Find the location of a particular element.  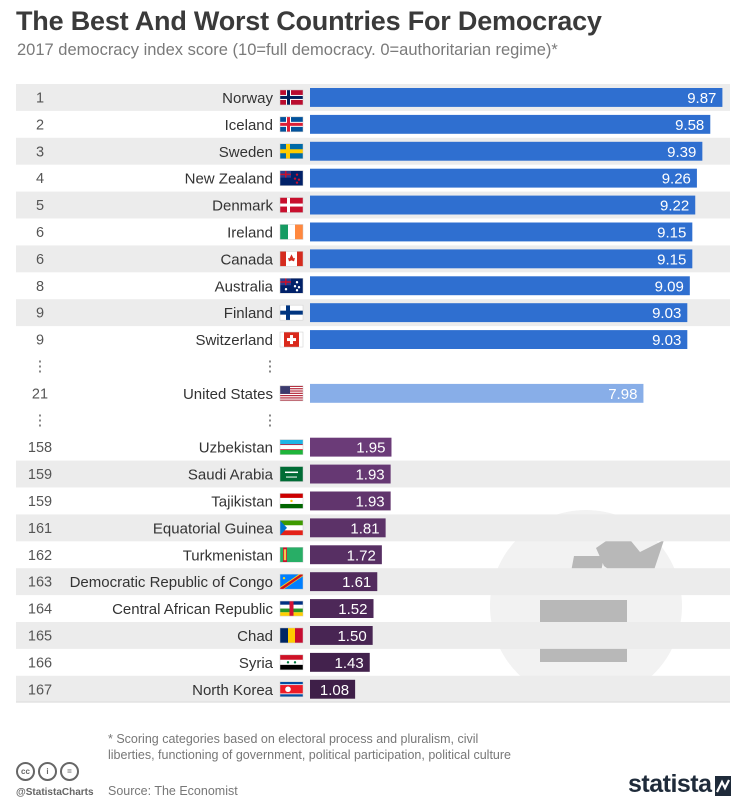

bar-value-label: 9.58 is located at coordinates (689, 125).